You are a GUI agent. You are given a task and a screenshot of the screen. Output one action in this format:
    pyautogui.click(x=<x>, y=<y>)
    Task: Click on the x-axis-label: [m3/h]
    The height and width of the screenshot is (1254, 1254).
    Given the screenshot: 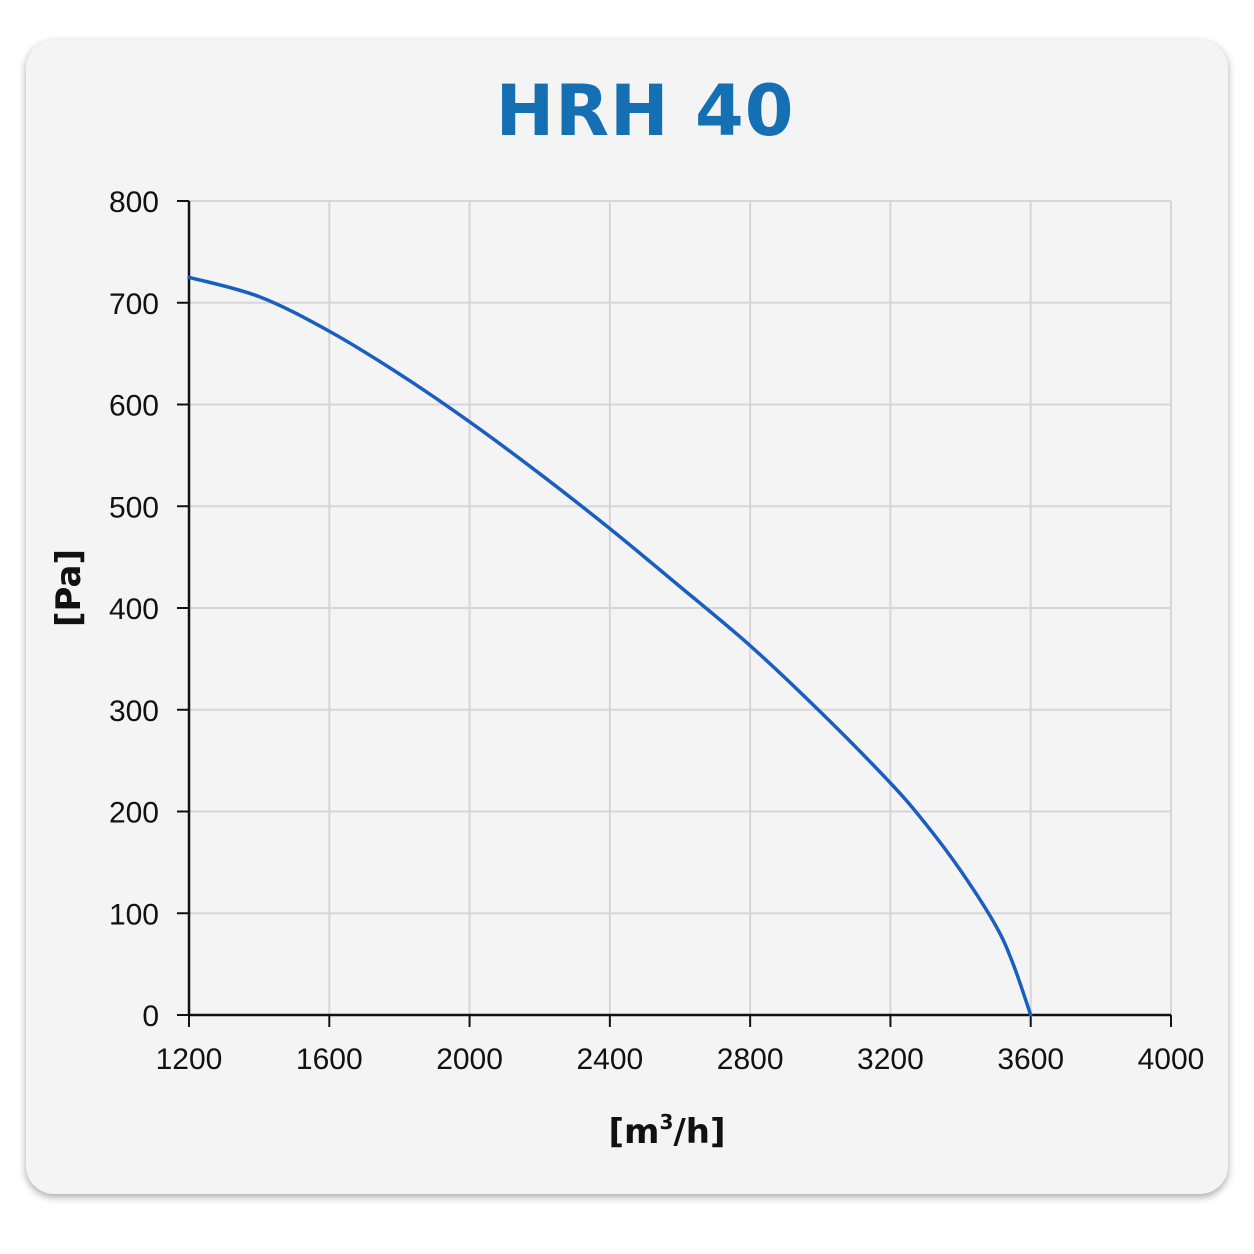 What is the action you would take?
    pyautogui.click(x=666, y=1131)
    